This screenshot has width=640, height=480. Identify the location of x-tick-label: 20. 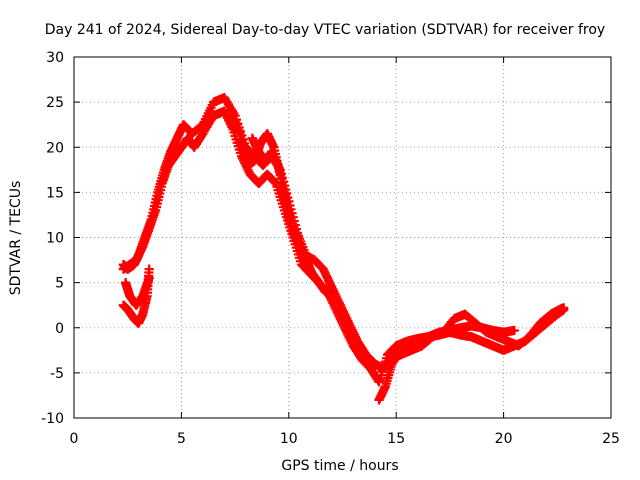
(504, 439).